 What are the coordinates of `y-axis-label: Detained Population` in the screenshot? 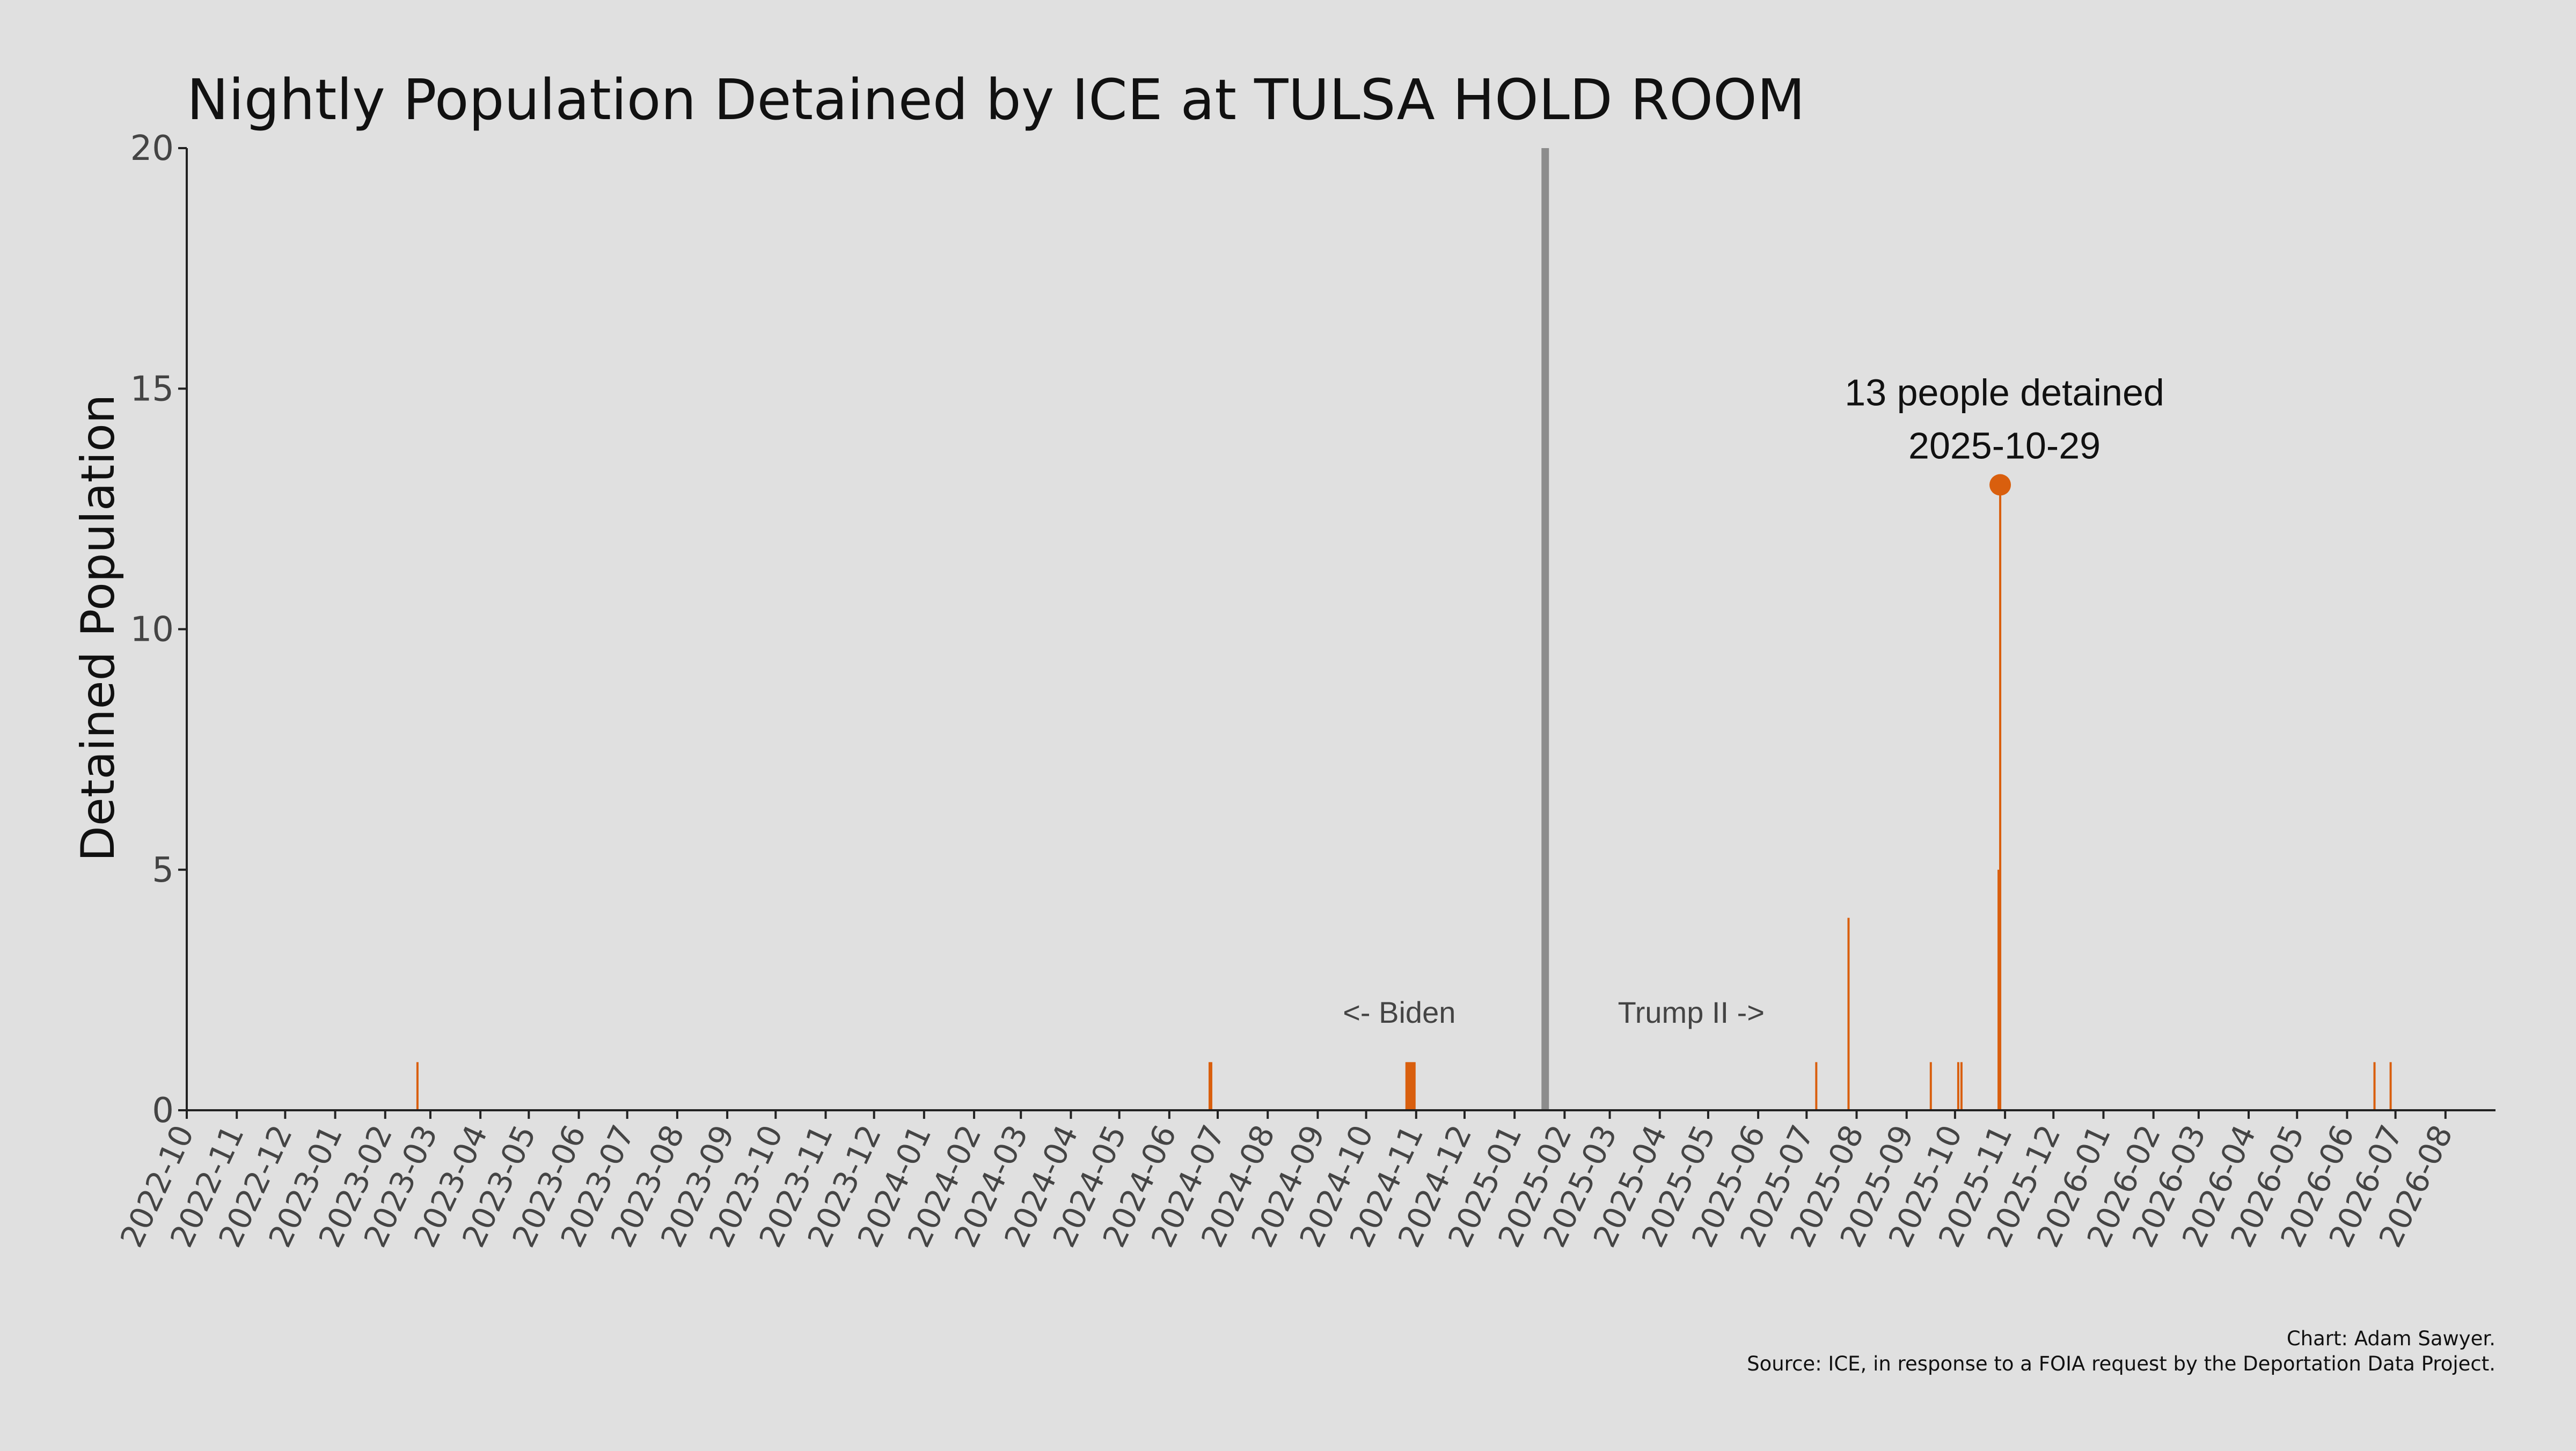 It's located at (98, 628).